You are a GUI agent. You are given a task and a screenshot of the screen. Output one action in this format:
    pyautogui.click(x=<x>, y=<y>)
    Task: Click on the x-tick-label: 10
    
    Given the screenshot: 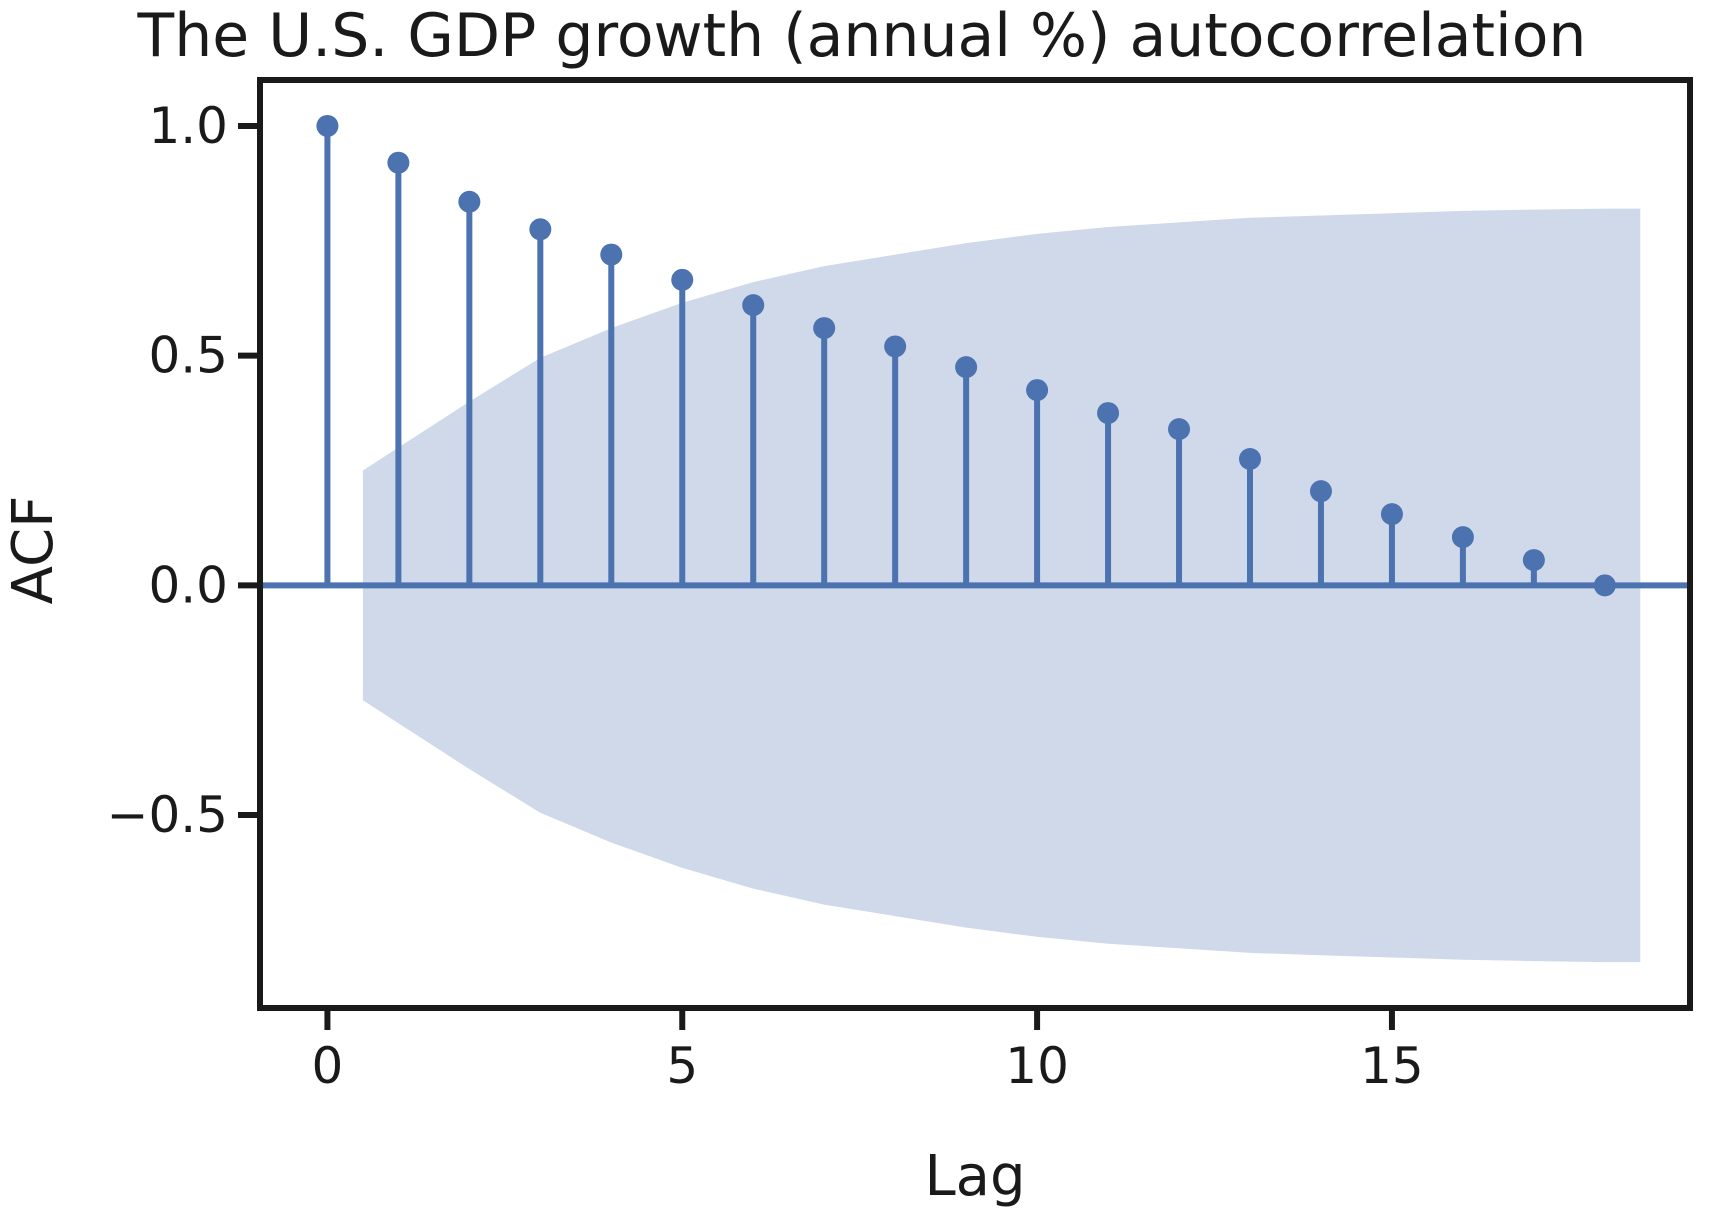 What is the action you would take?
    pyautogui.click(x=1037, y=1066)
    